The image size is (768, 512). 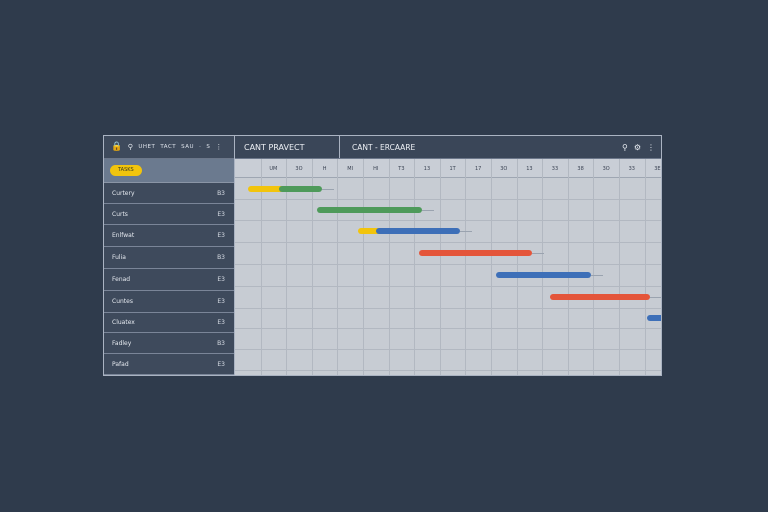 I want to click on date-label: HI, so click(x=376, y=168).